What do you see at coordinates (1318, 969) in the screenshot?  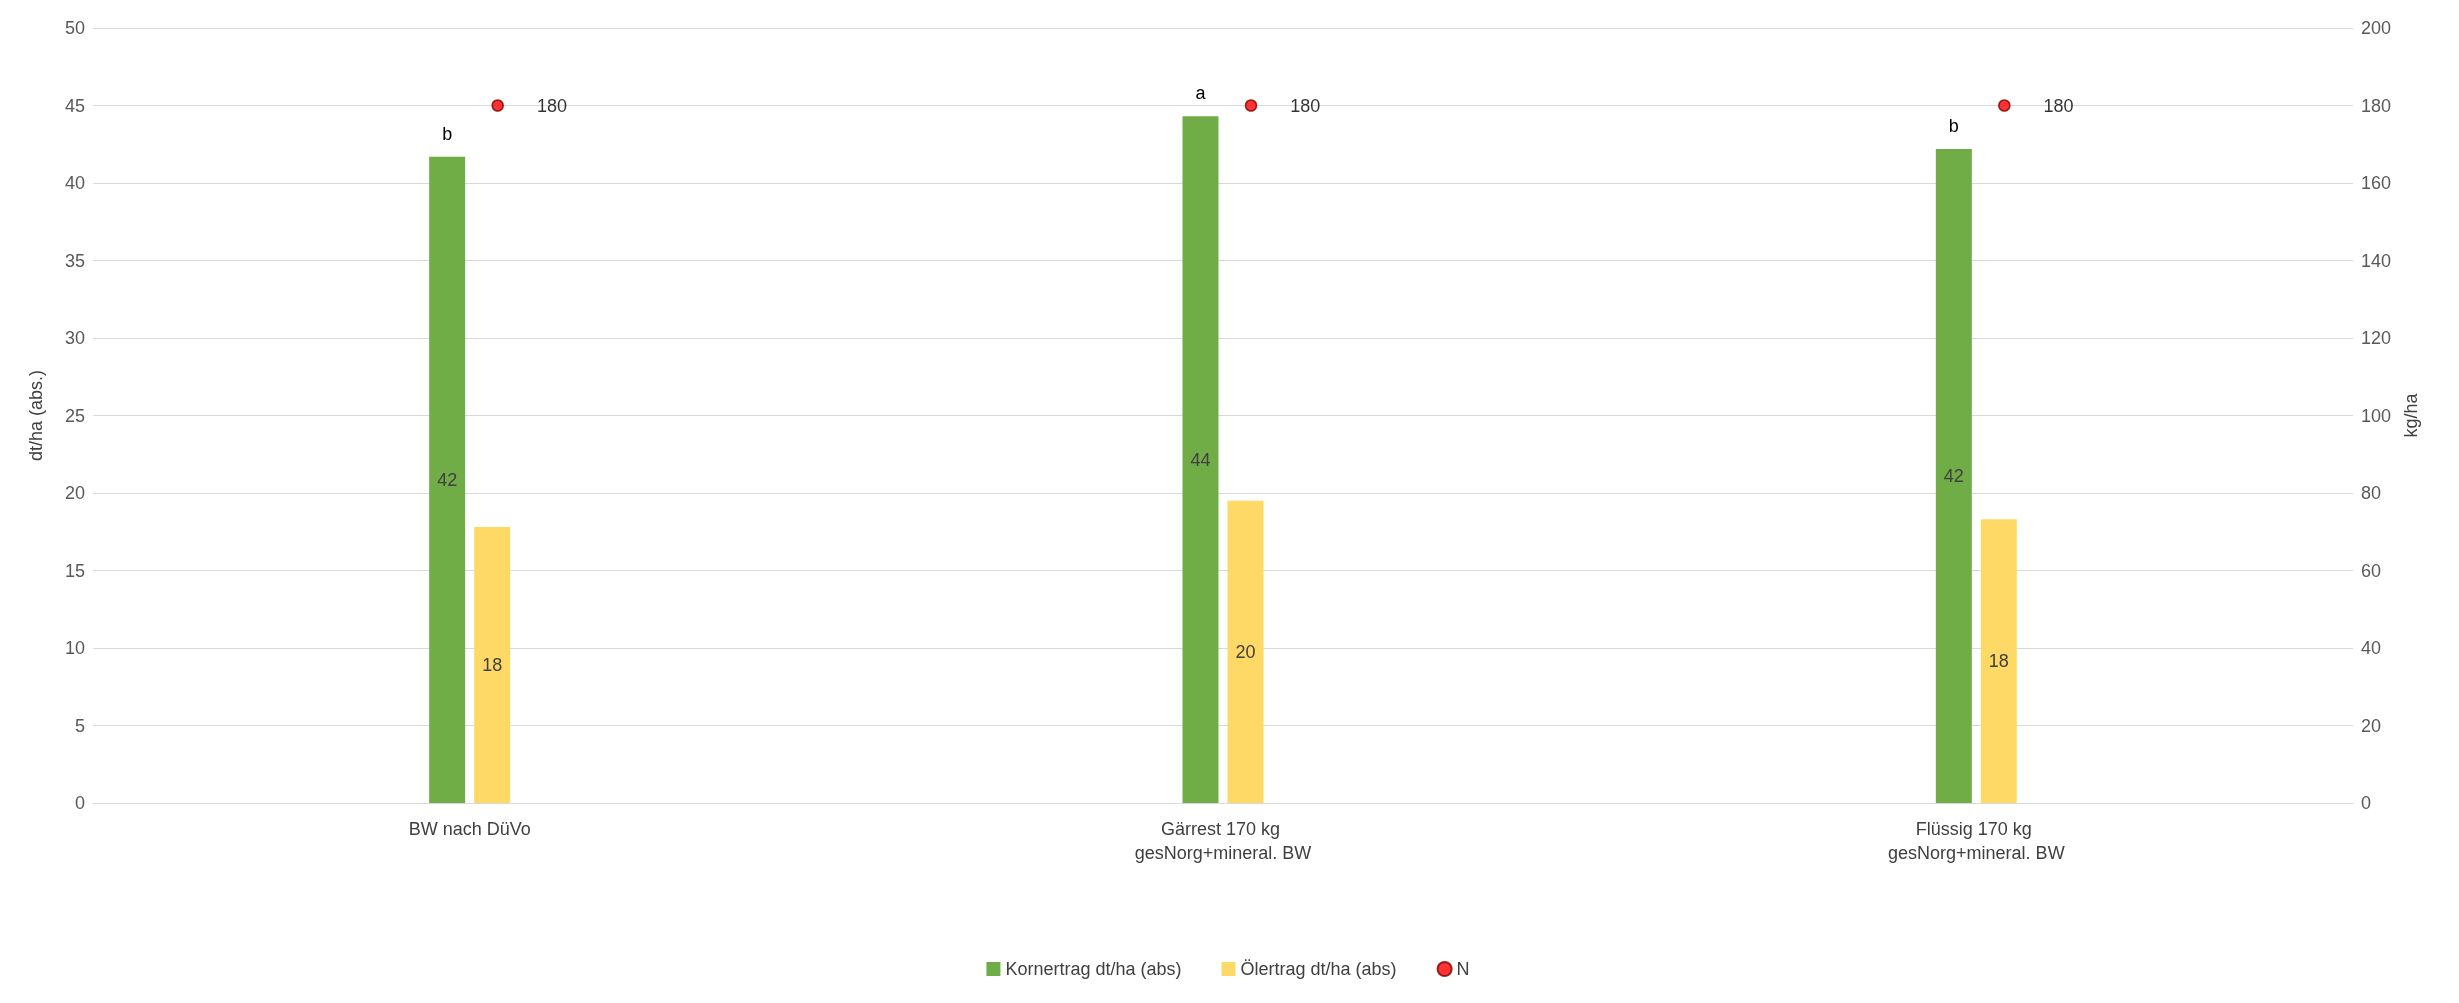 I see `legend-label: Ölertrag dt/ha (abs)` at bounding box center [1318, 969].